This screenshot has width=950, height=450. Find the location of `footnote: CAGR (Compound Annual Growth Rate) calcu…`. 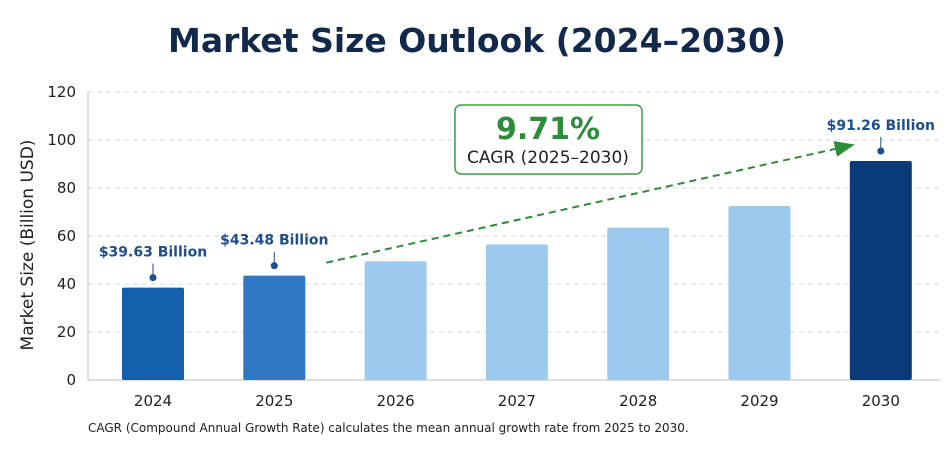

footnote: CAGR (Compound Annual Growth Rate) calcu… is located at coordinates (388, 428).